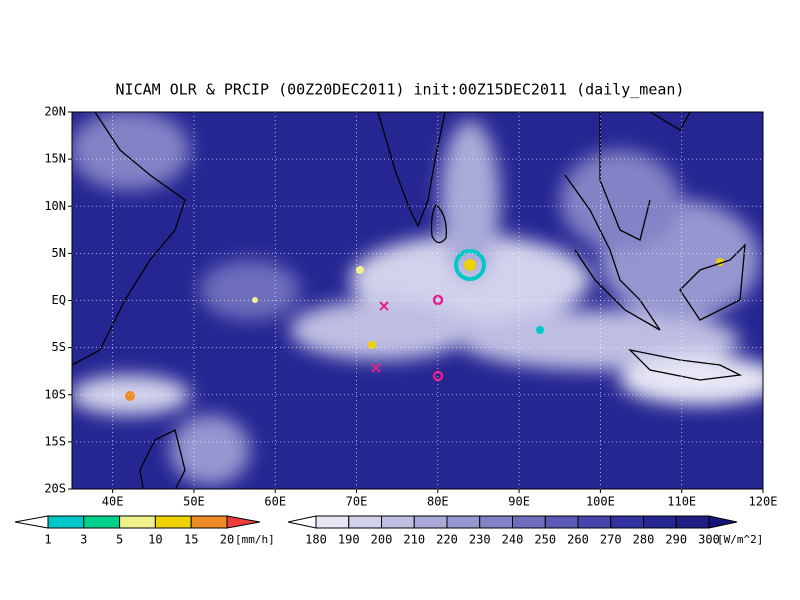 The width and height of the screenshot is (800, 600). What do you see at coordinates (119, 540) in the screenshot?
I see `colorbar-label: 5` at bounding box center [119, 540].